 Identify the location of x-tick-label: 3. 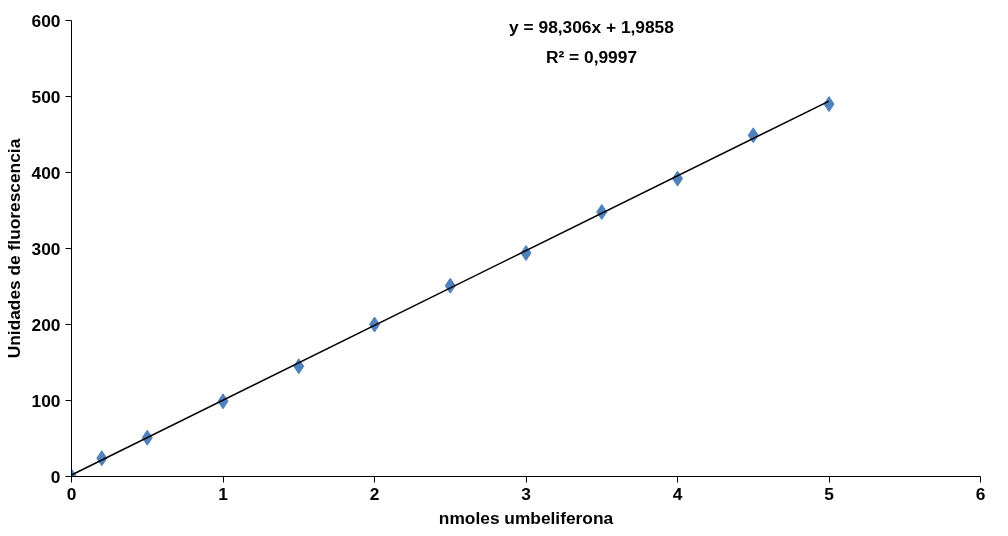
(526, 493).